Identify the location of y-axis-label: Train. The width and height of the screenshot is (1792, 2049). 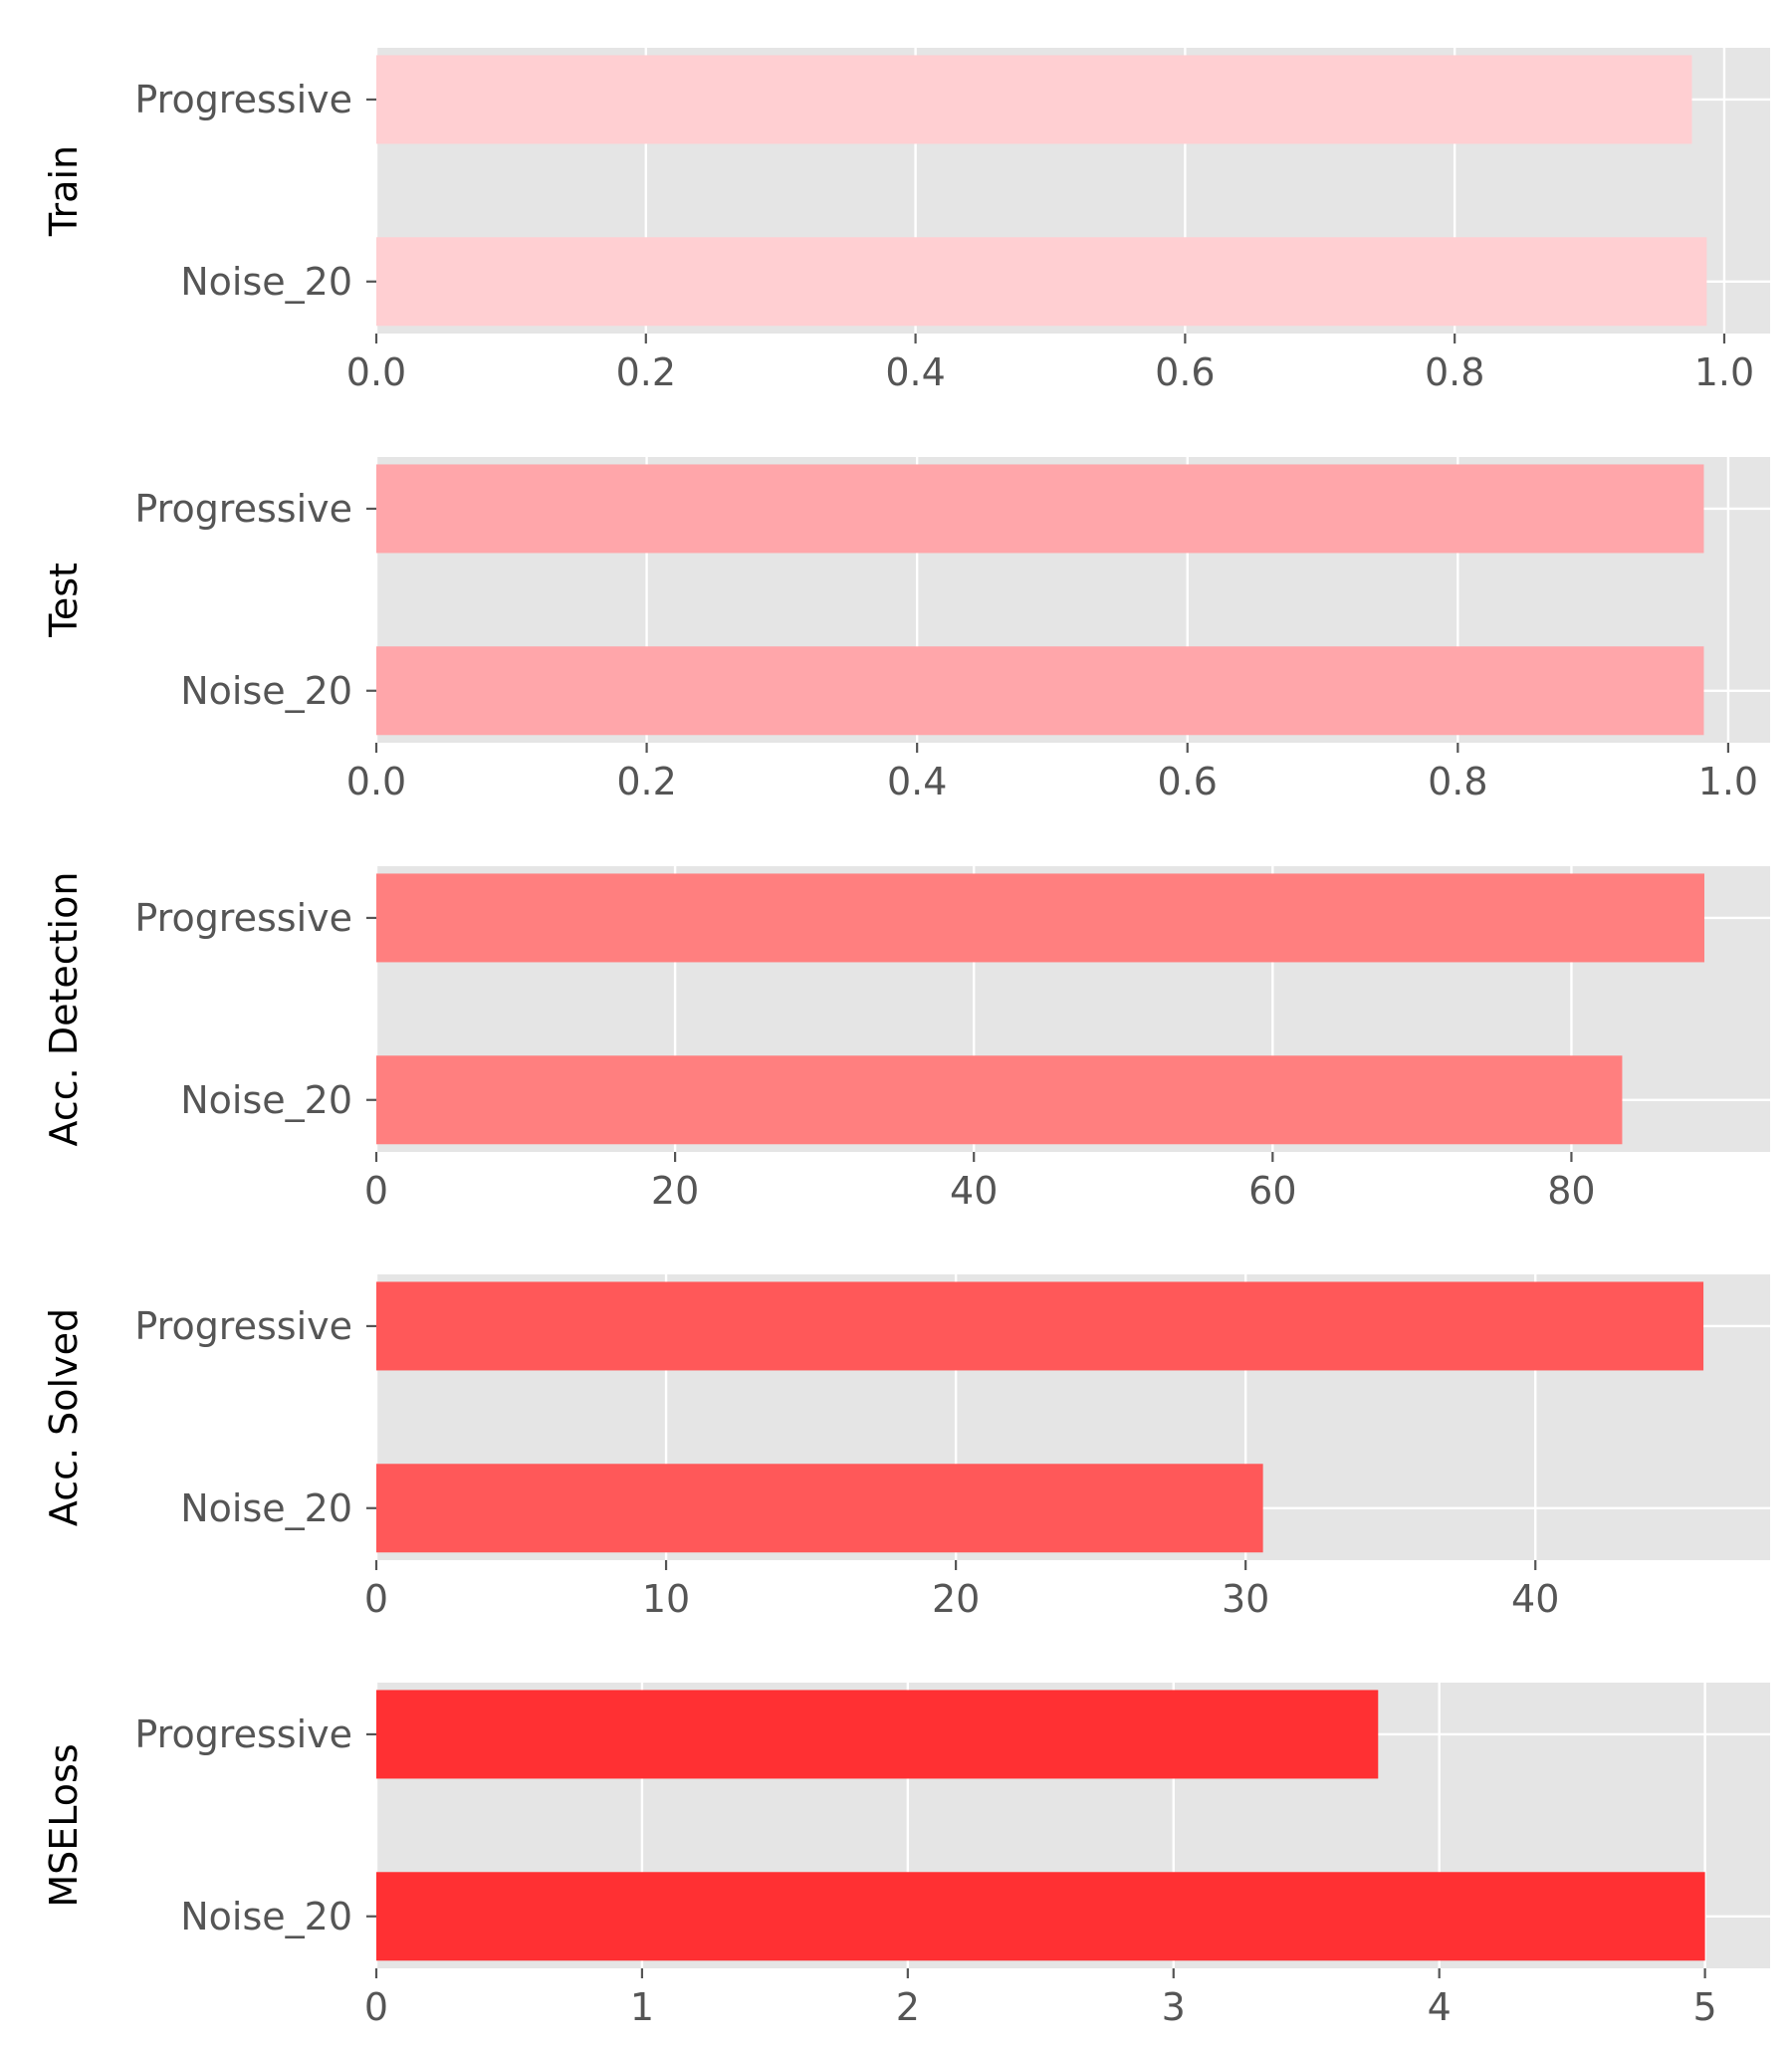
(64, 191).